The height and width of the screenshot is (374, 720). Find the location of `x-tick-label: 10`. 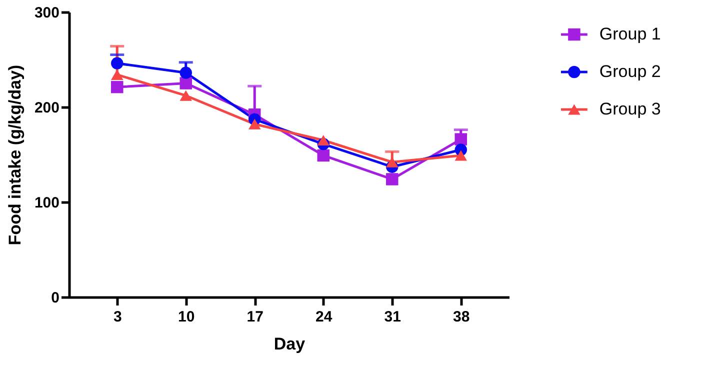

x-tick-label: 10 is located at coordinates (186, 317).